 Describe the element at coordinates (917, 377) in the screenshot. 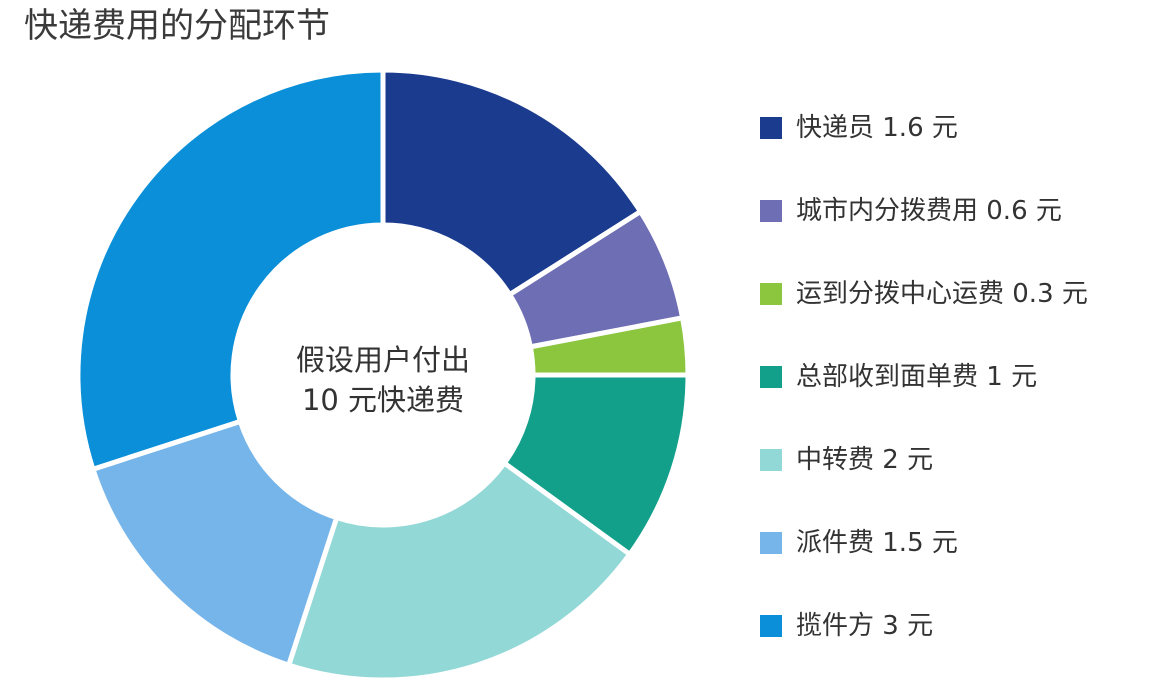

I see `legend-label-waybill-fee: 总部收到面单费 1 元` at that location.